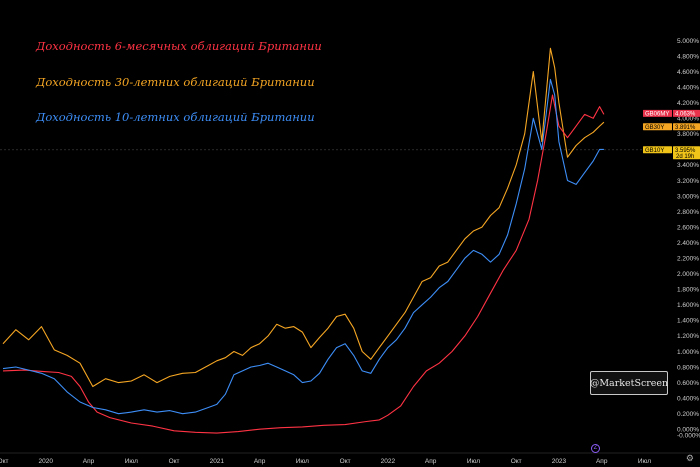 This screenshot has height=467, width=700. What do you see at coordinates (688, 305) in the screenshot?
I see `y-tick-label: 1.600%` at bounding box center [688, 305].